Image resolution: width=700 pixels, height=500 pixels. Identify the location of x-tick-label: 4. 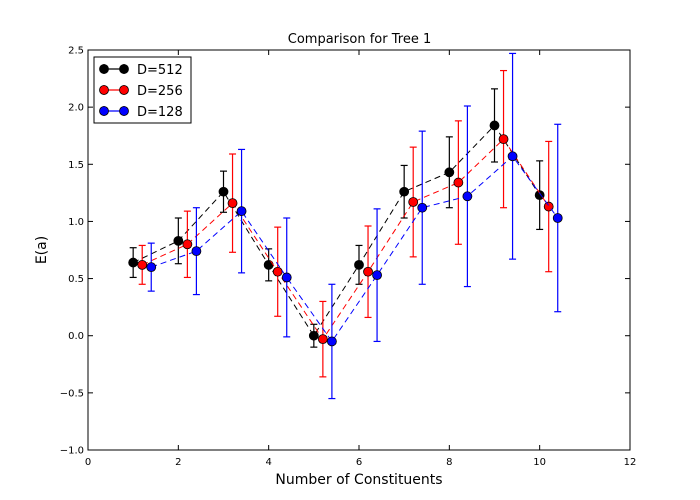
(268, 462).